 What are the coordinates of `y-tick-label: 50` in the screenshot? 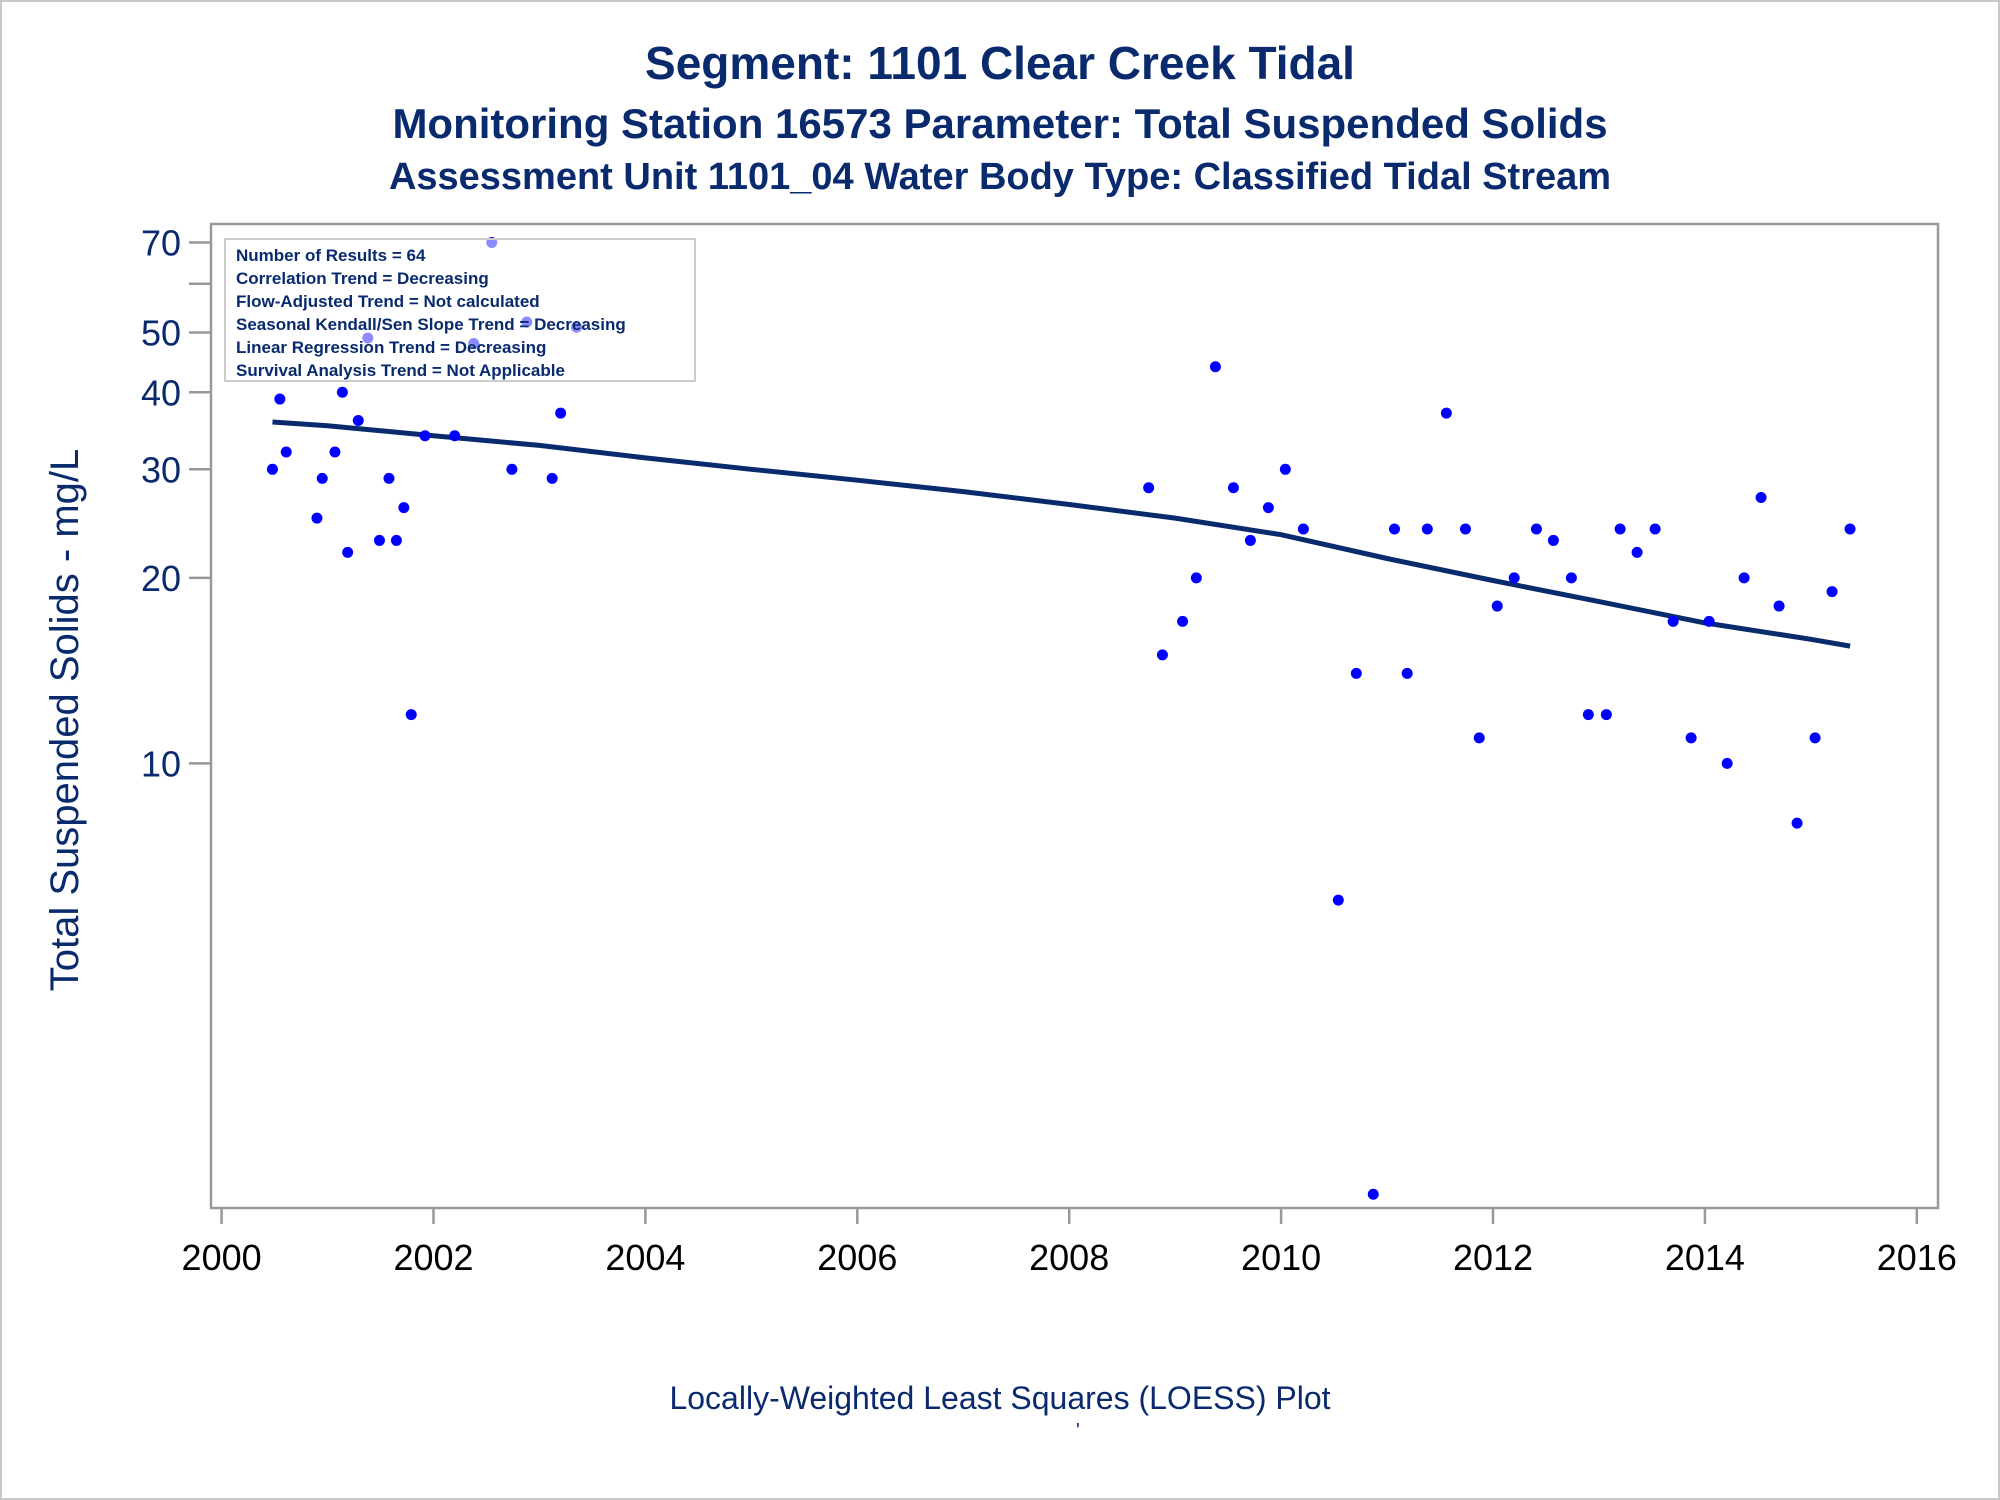 It's located at (161, 333).